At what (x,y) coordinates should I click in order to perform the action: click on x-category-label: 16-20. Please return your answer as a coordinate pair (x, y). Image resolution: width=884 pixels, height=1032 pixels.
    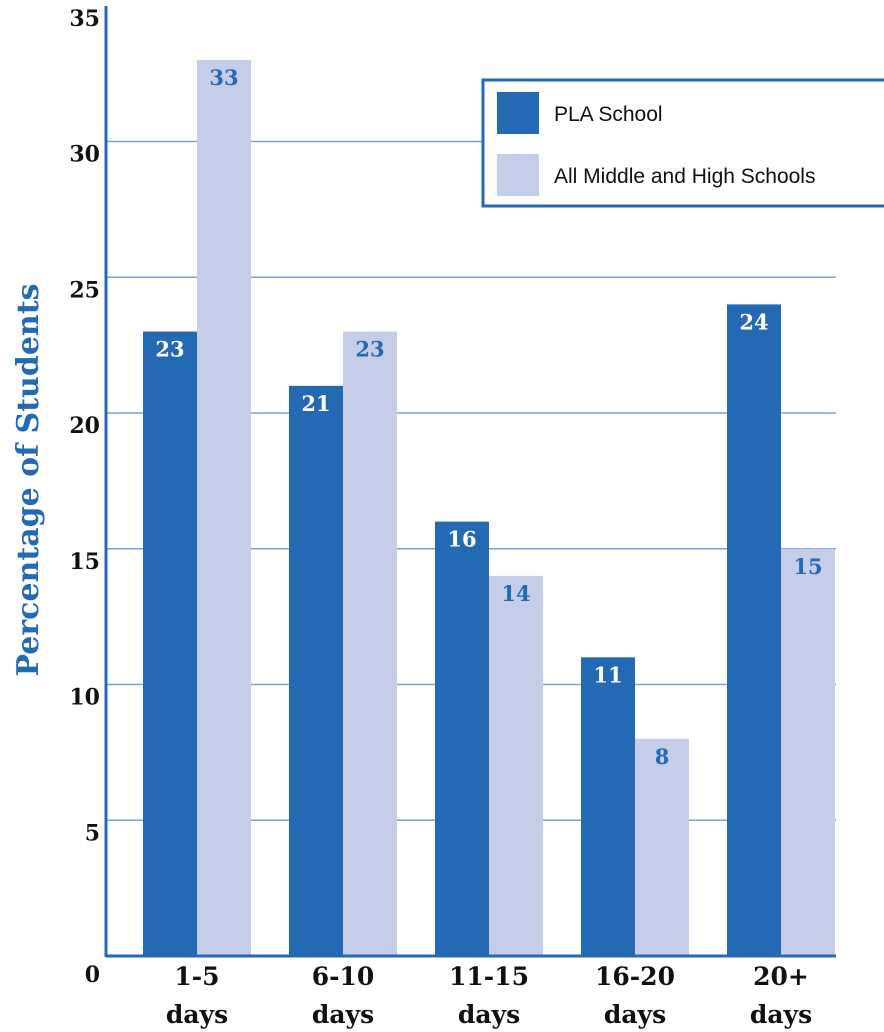
    Looking at the image, I should click on (635, 976).